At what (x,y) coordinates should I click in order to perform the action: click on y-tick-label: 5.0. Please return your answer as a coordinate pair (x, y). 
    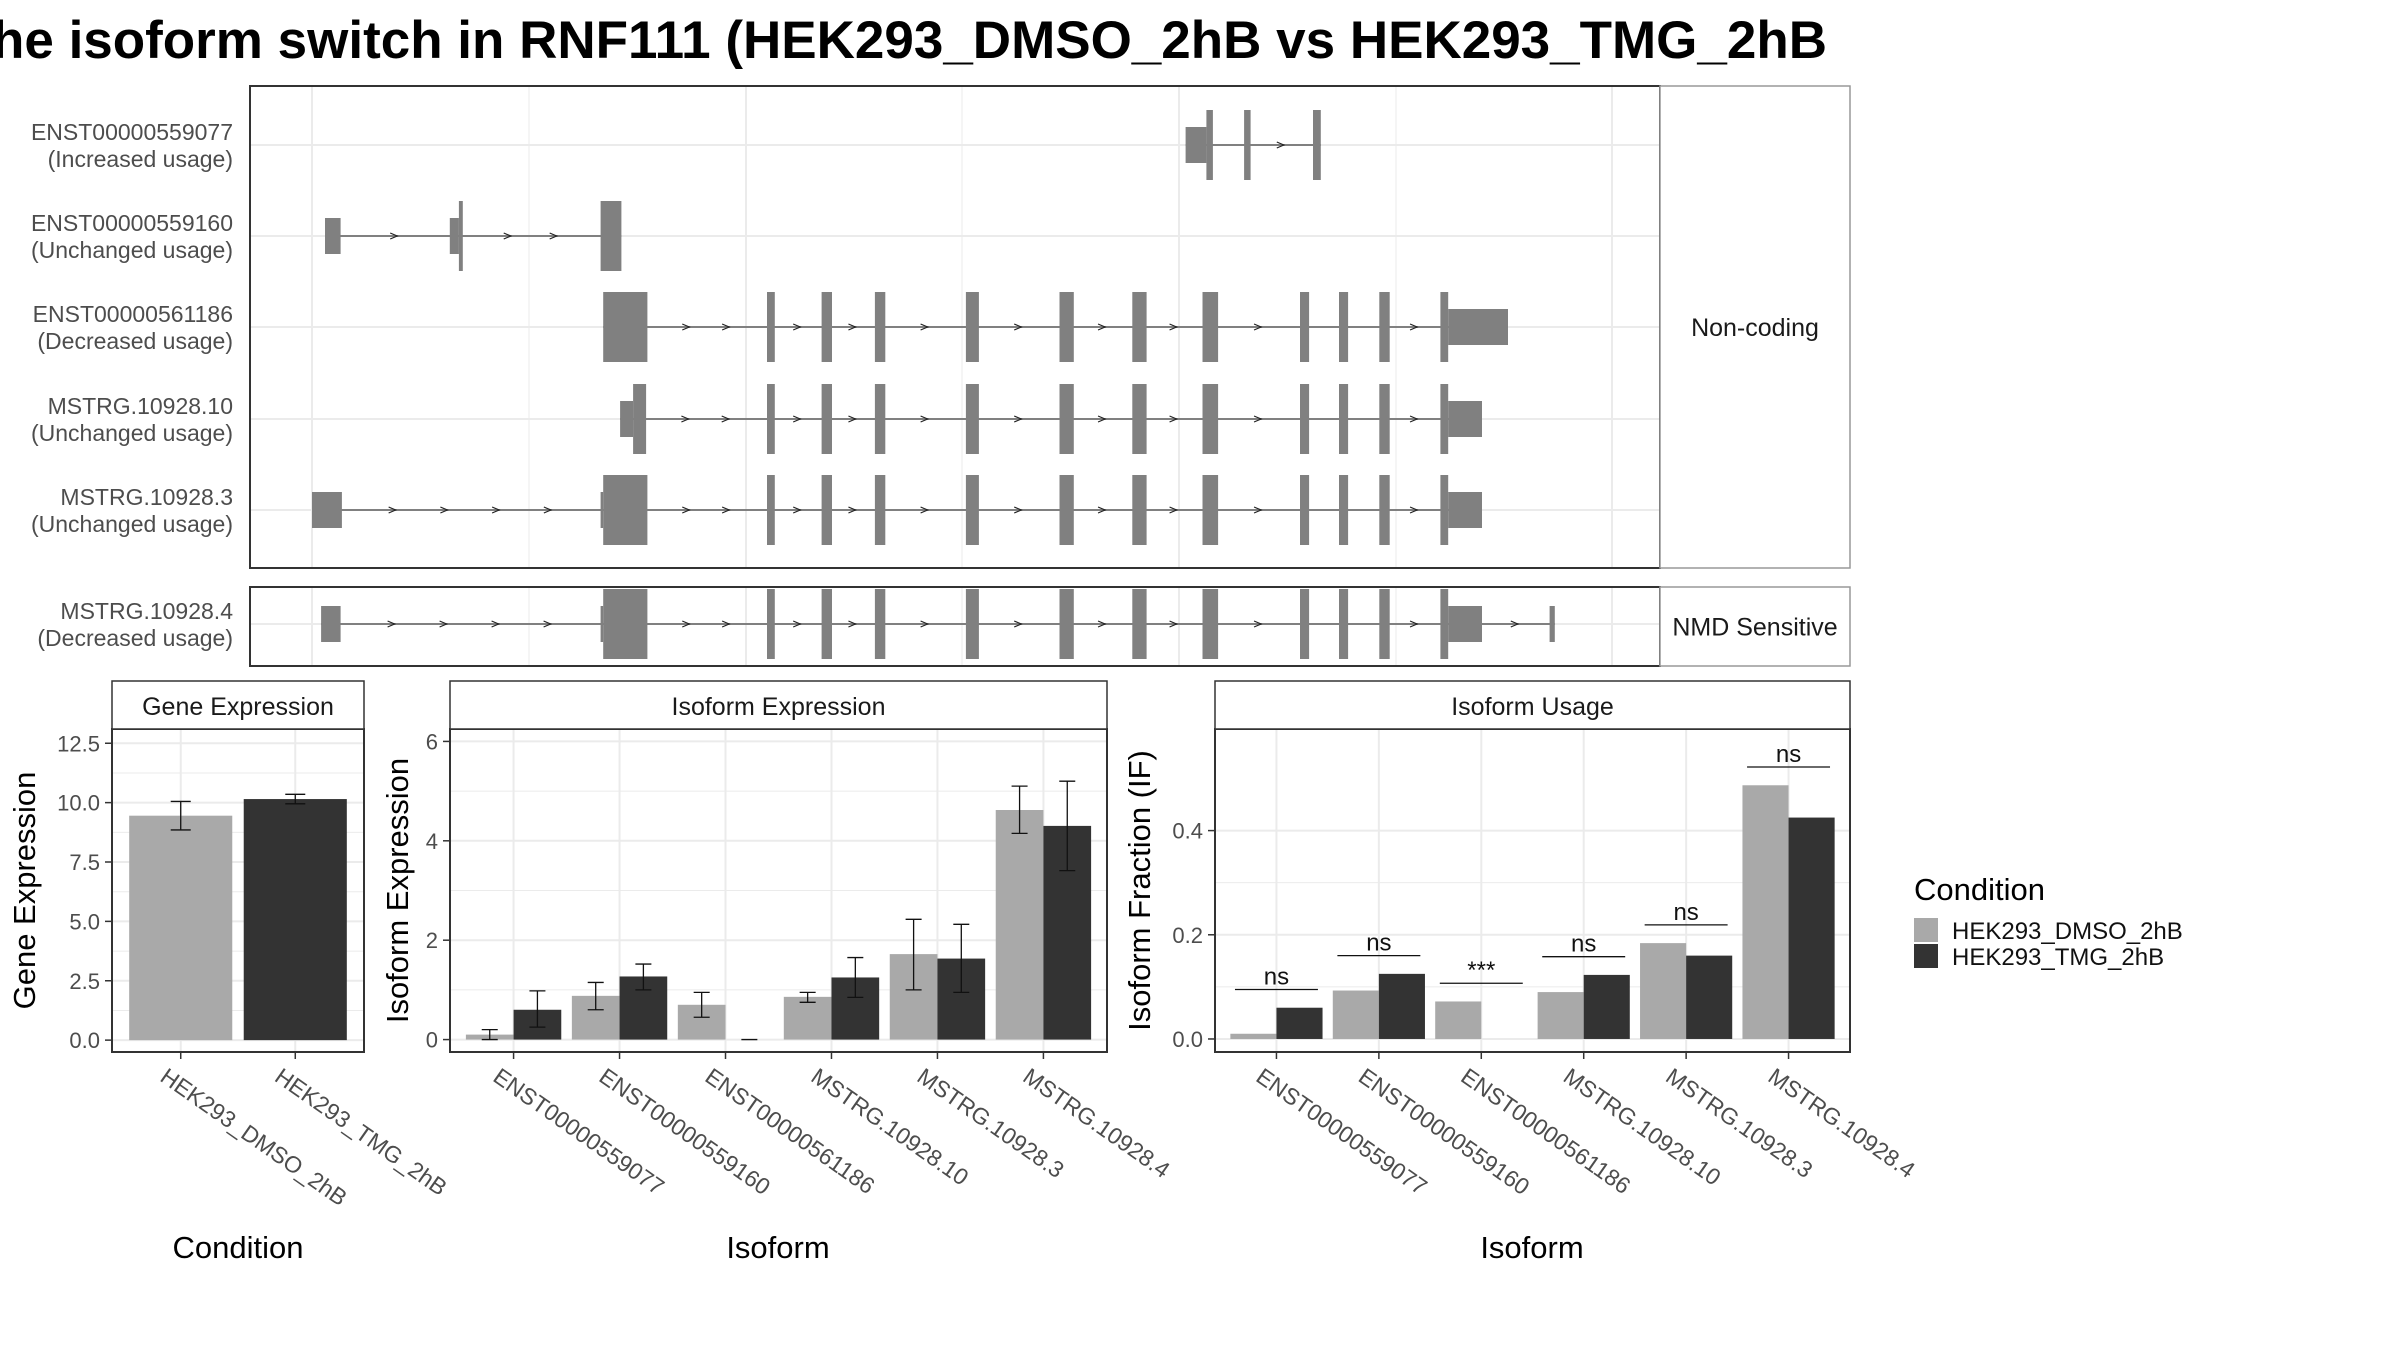
    Looking at the image, I should click on (84, 921).